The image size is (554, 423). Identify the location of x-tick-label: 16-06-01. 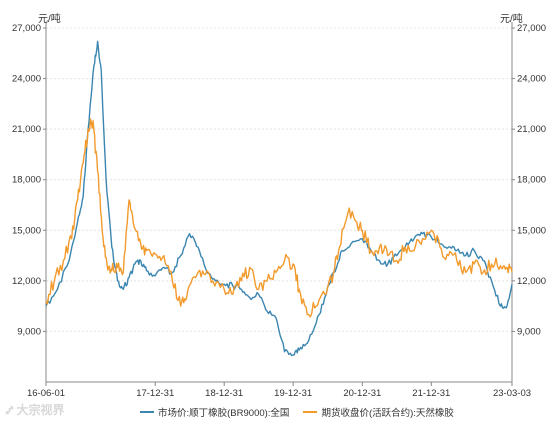
(46, 393).